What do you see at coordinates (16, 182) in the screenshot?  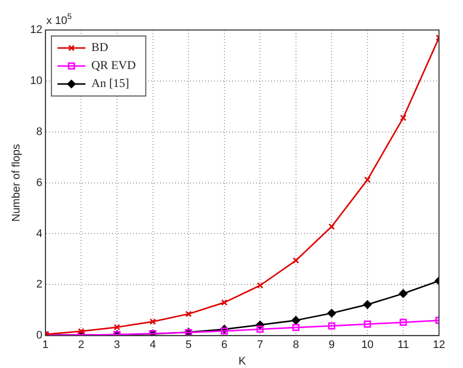 I see `y-axis-title: Number of flops` at bounding box center [16, 182].